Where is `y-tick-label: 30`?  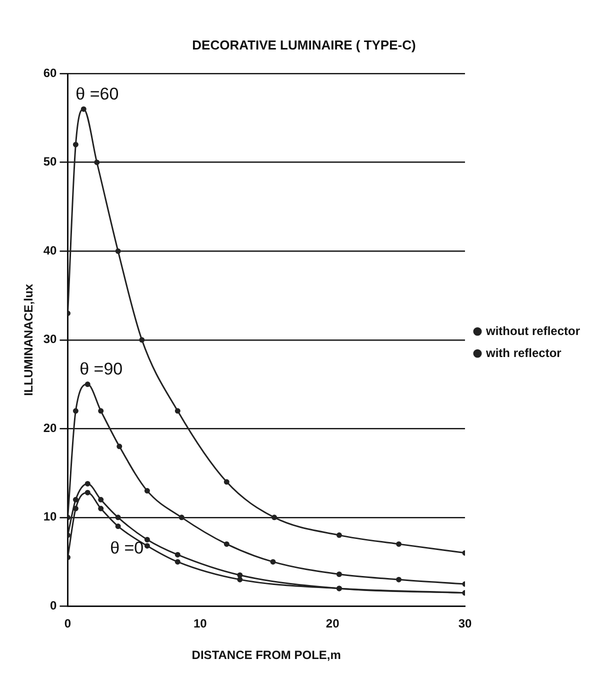 y-tick-label: 30 is located at coordinates (50, 339).